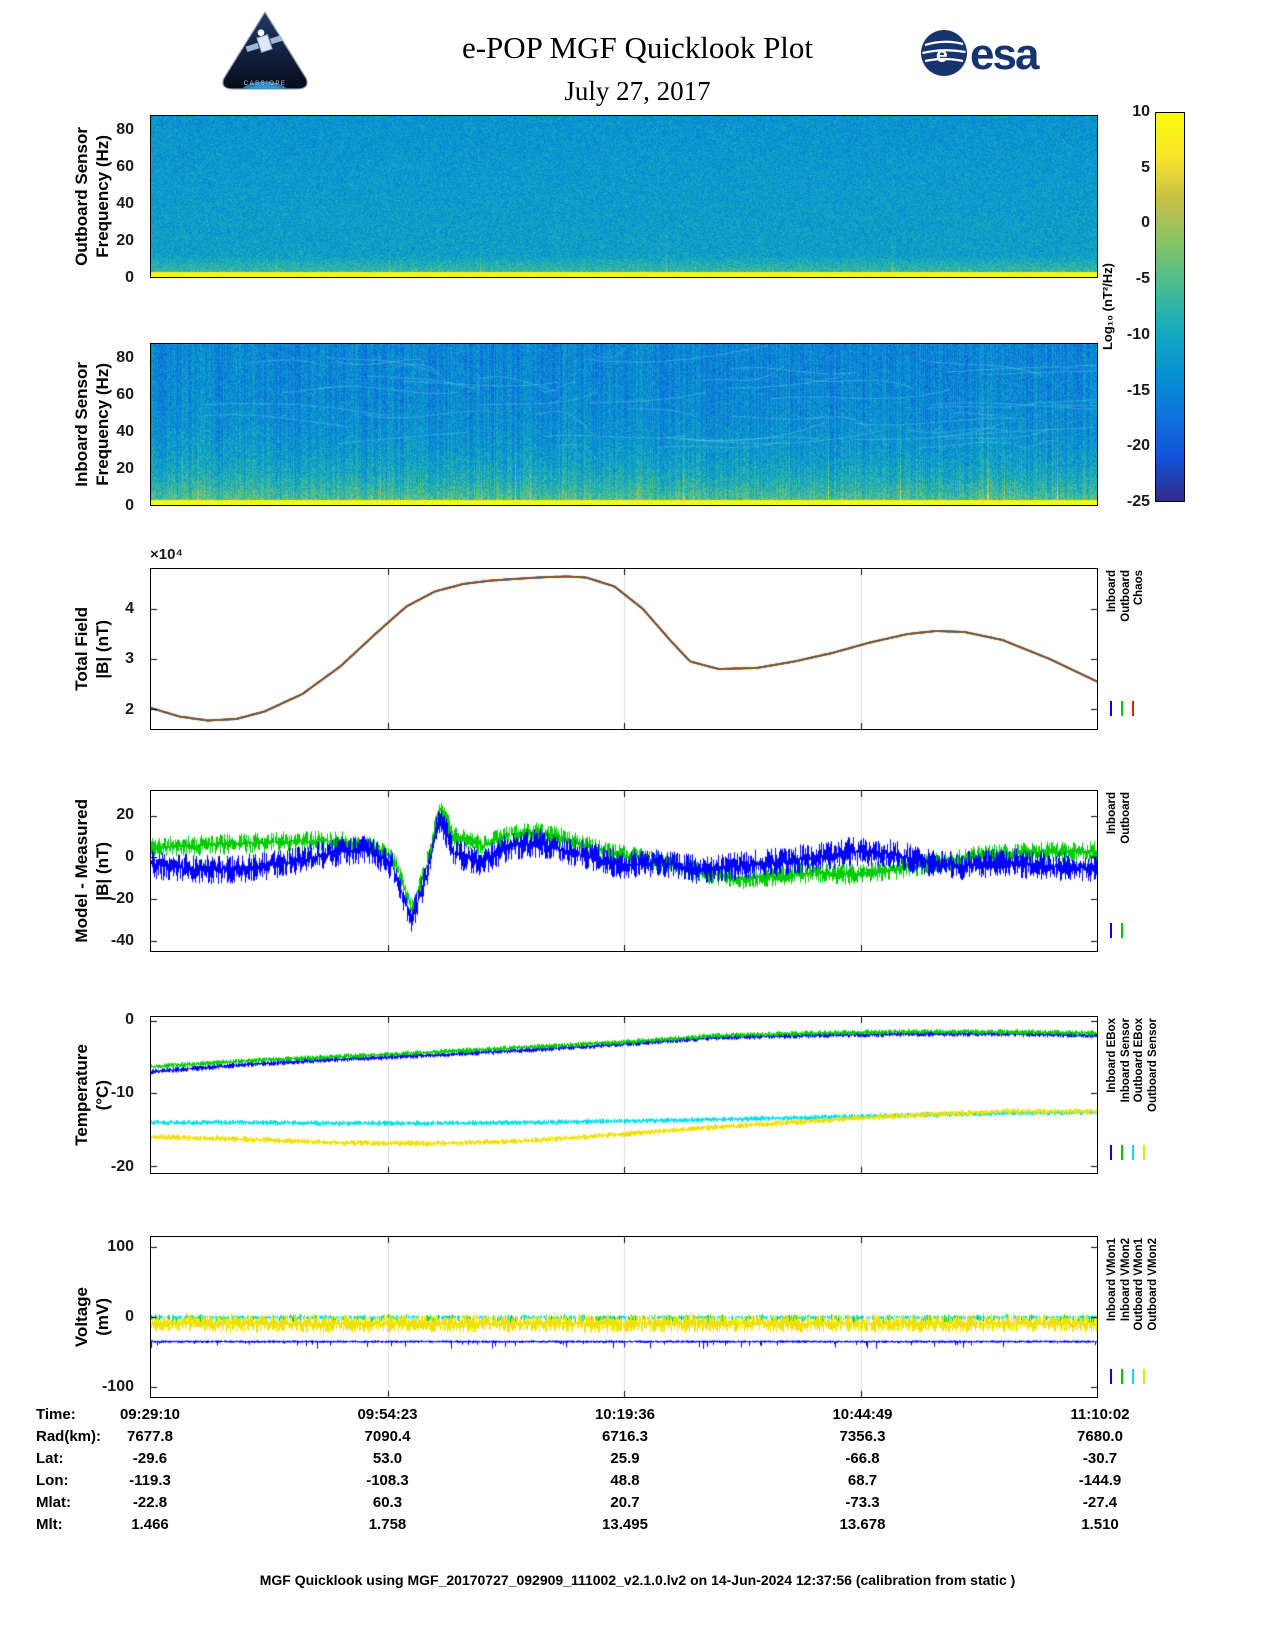 The image size is (1275, 1650). I want to click on legend-label: Chaos, so click(1139, 588).